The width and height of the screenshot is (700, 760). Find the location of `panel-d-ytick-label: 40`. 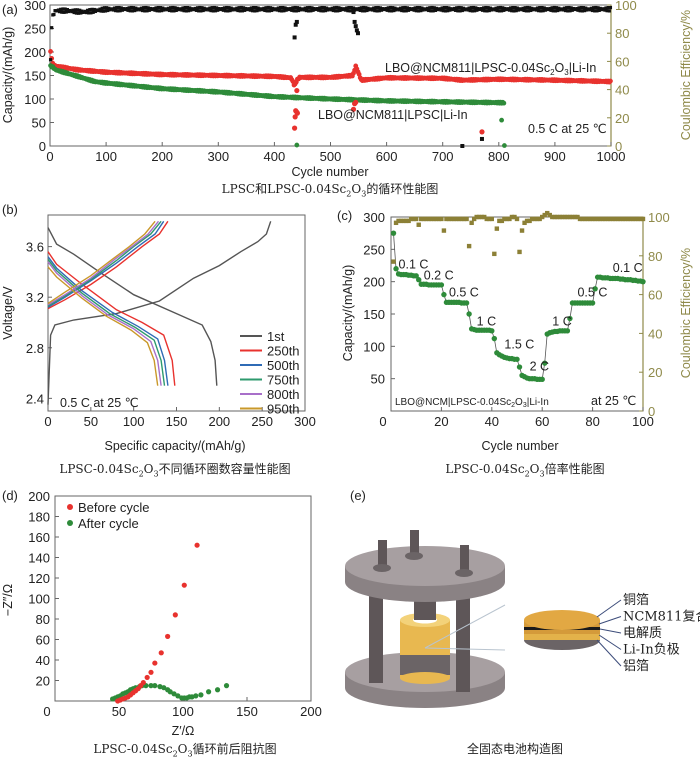

panel-d-ytick-label: 40 is located at coordinates (43, 660).